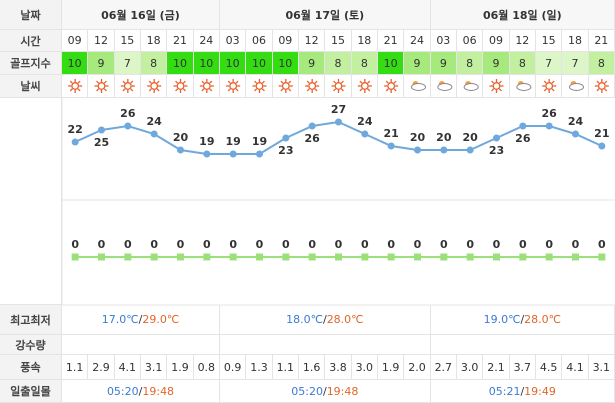 This screenshot has height=403, width=615. Describe the element at coordinates (31, 367) in the screenshot. I see `row-label: 풍속` at that location.